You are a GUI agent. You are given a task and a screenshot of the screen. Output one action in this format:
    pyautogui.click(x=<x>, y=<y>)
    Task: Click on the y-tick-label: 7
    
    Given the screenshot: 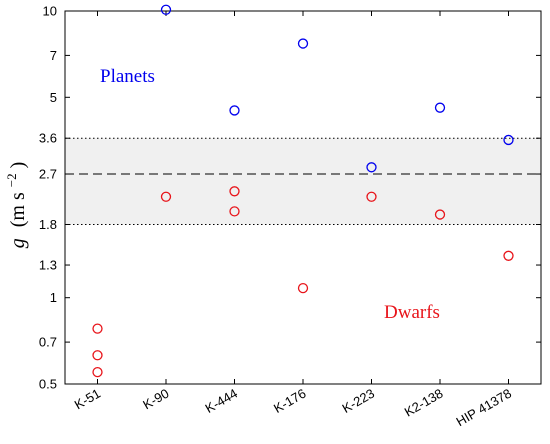 What is the action you would take?
    pyautogui.click(x=53, y=55)
    